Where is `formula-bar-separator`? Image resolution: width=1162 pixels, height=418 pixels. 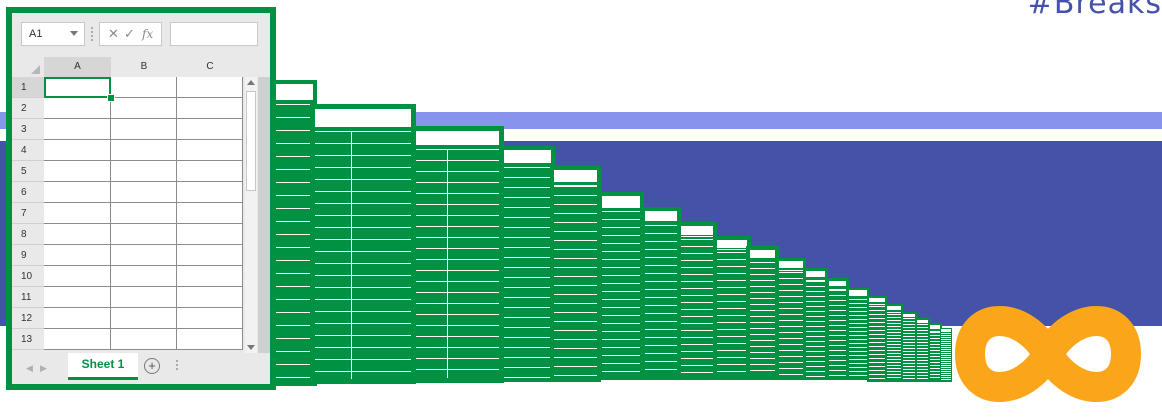
formula-bar-separator is located at coordinates (92, 34).